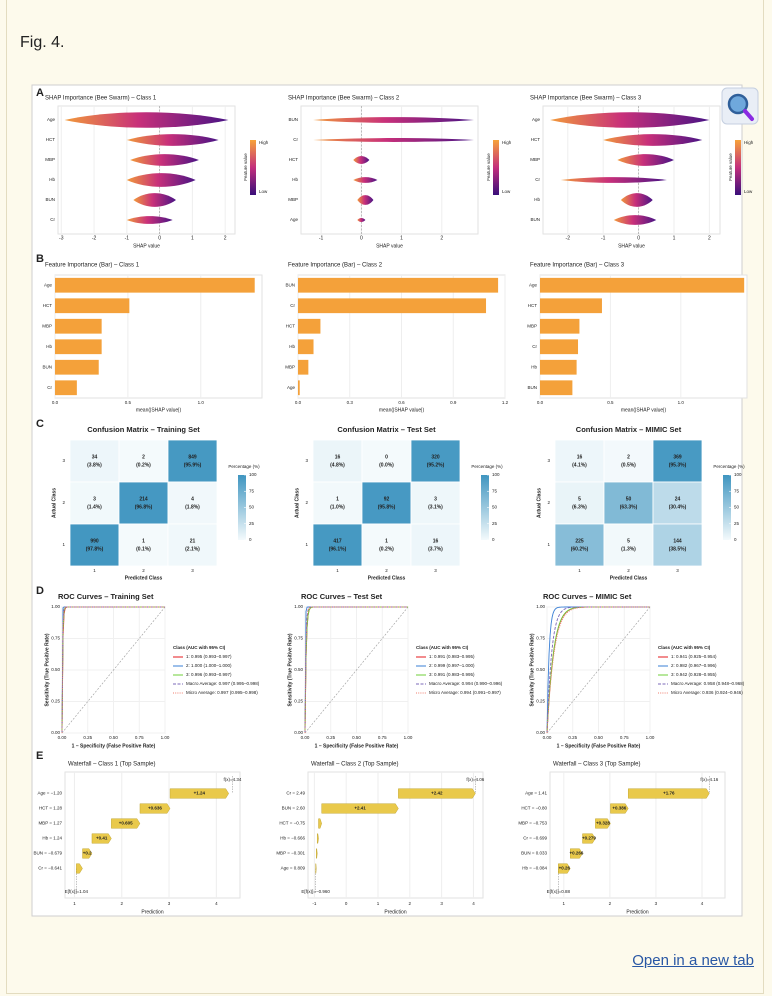 Image resolution: width=772 pixels, height=996 pixels. What do you see at coordinates (694, 665) in the screenshot?
I see `legend-entry: 2: 0.982 (0.967–0.996)` at bounding box center [694, 665].